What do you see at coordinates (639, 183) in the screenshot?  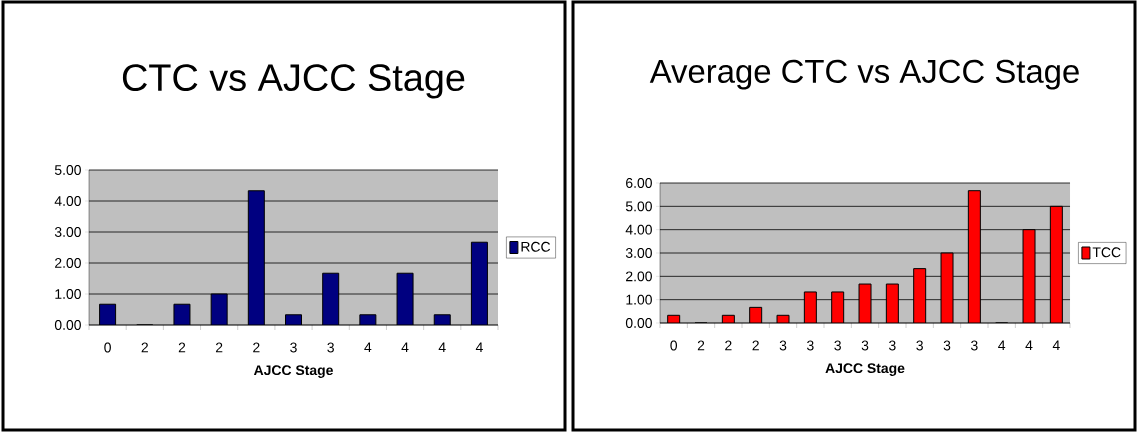 I see `y-tick-label: 6.00` at bounding box center [639, 183].